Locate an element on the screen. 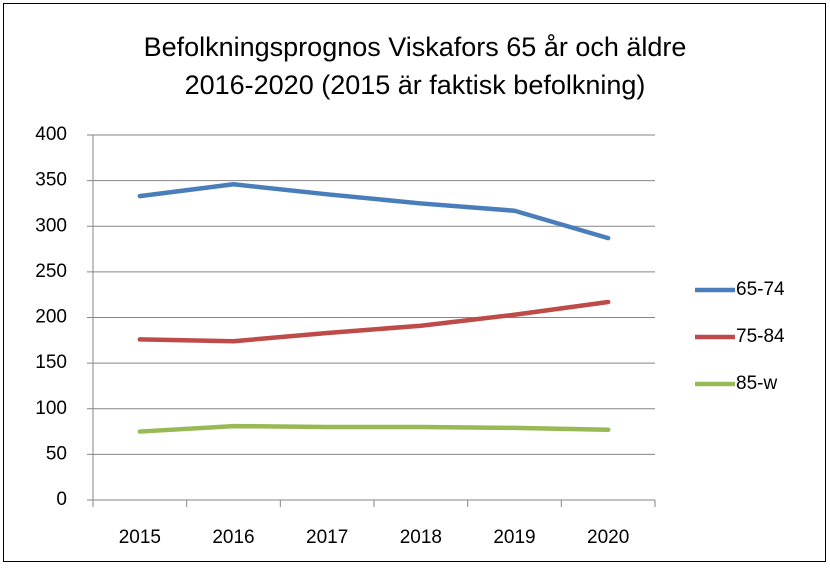  x-tick-label: 2015 is located at coordinates (140, 537).